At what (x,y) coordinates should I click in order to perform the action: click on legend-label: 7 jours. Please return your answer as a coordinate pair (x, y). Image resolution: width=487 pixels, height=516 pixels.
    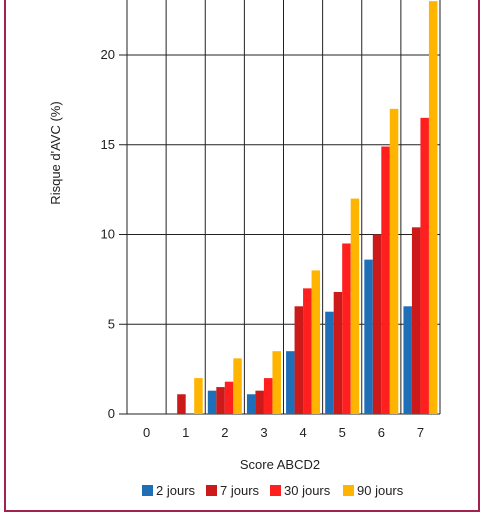
    Looking at the image, I should click on (240, 490).